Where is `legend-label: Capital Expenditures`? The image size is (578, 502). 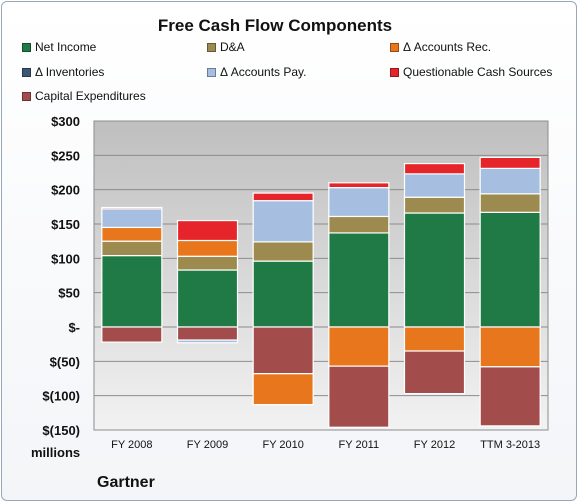
legend-label: Capital Expenditures is located at coordinates (90, 96).